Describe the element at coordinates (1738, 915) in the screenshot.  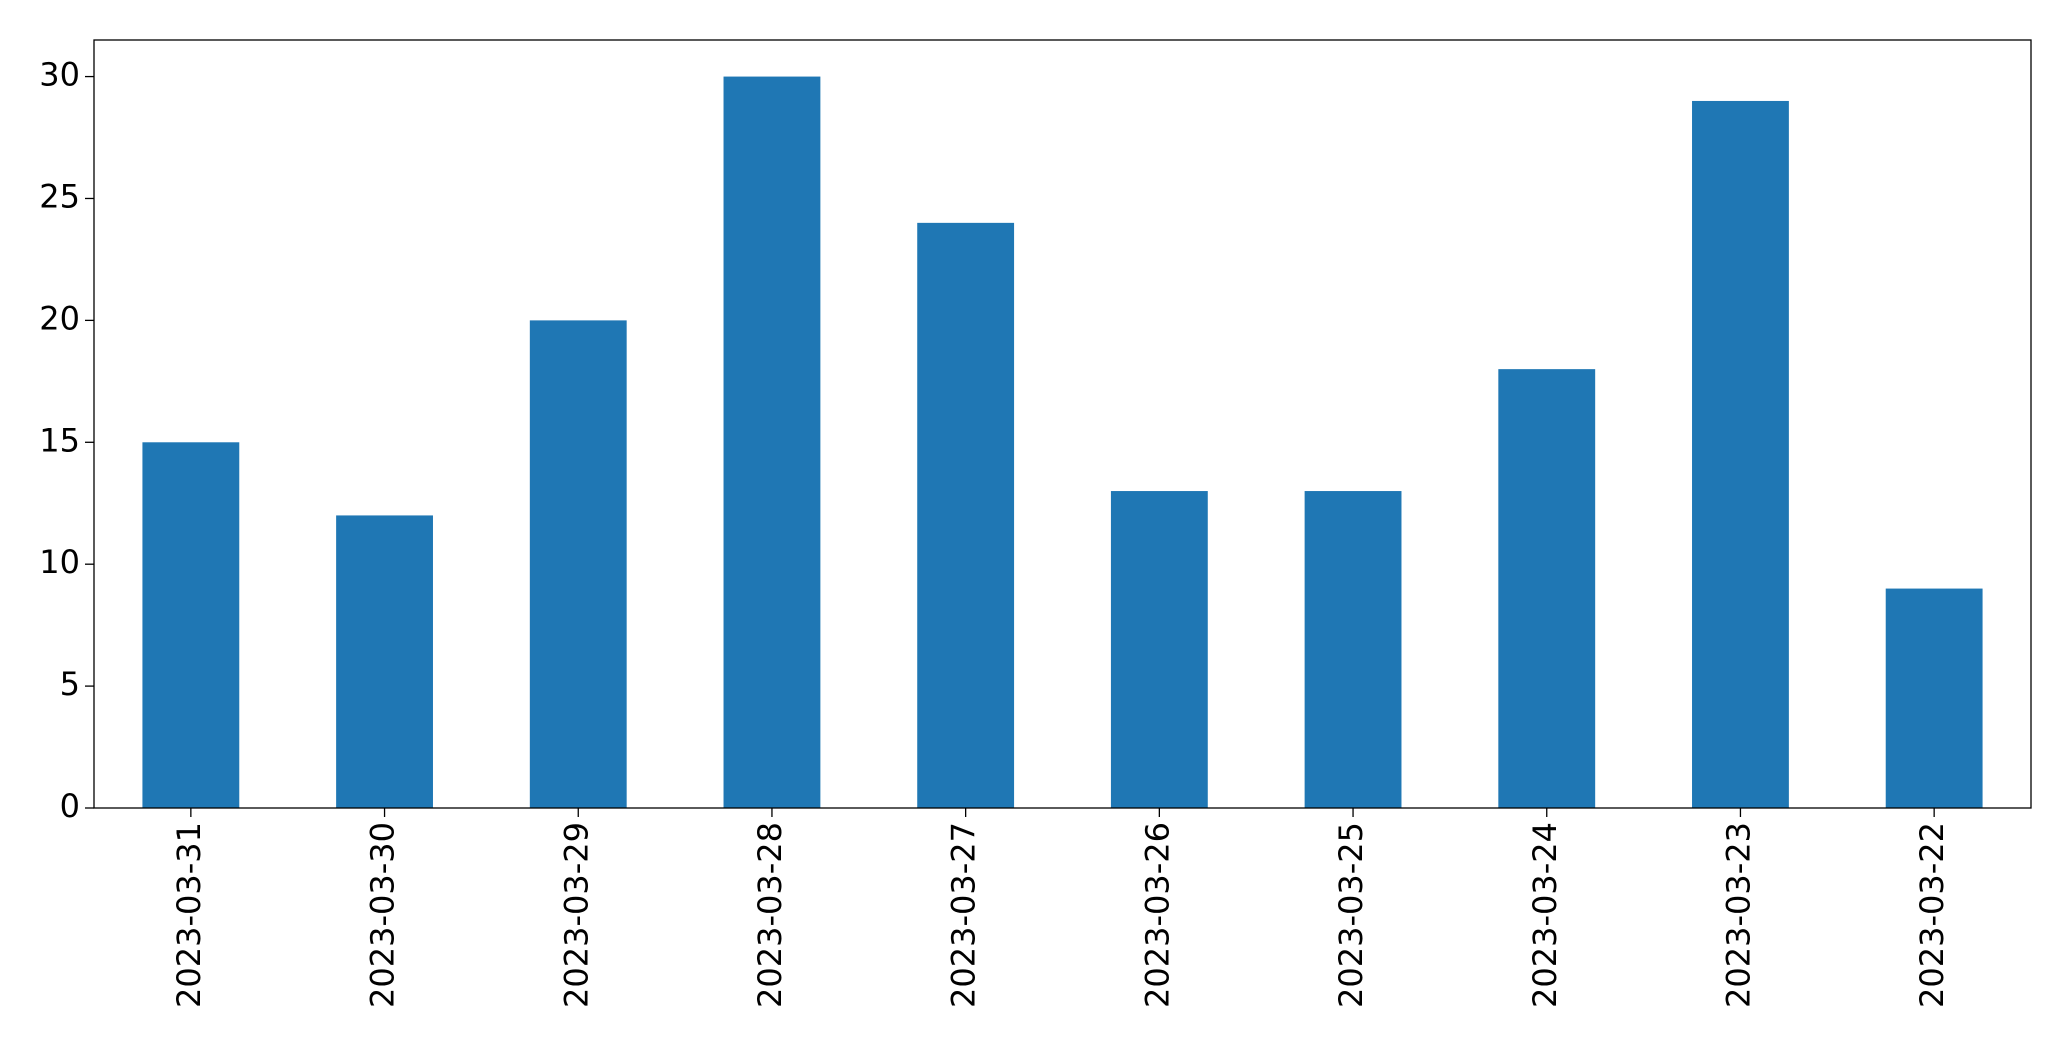
I see `x-tick-label: 2023-03-23` at that location.